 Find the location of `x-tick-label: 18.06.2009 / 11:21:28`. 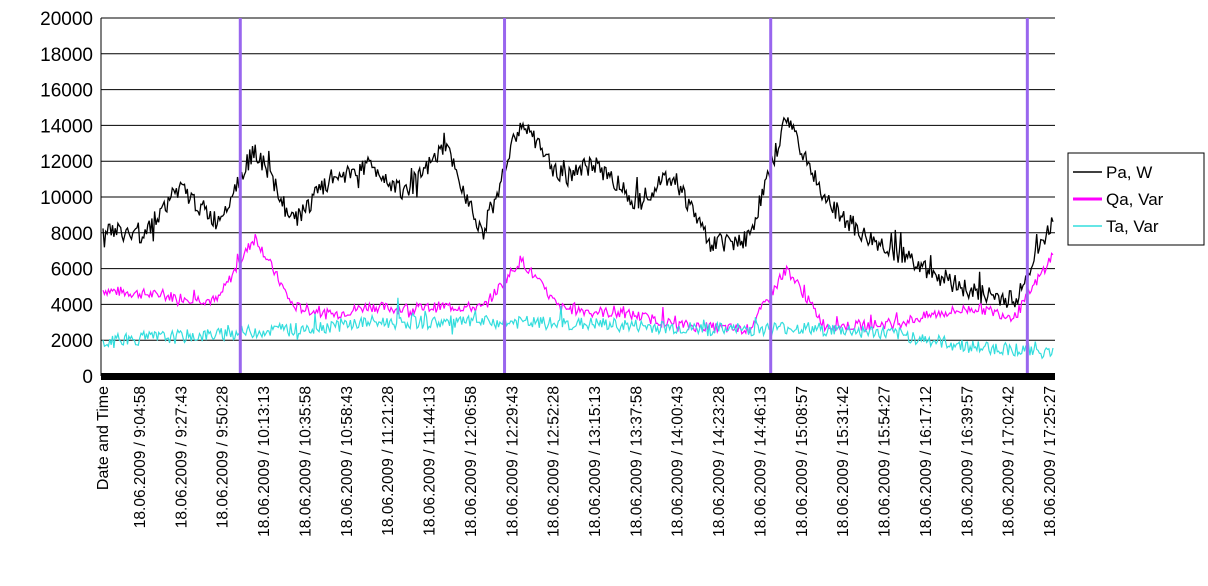

x-tick-label: 18.06.2009 / 11:21:28 is located at coordinates (388, 461).